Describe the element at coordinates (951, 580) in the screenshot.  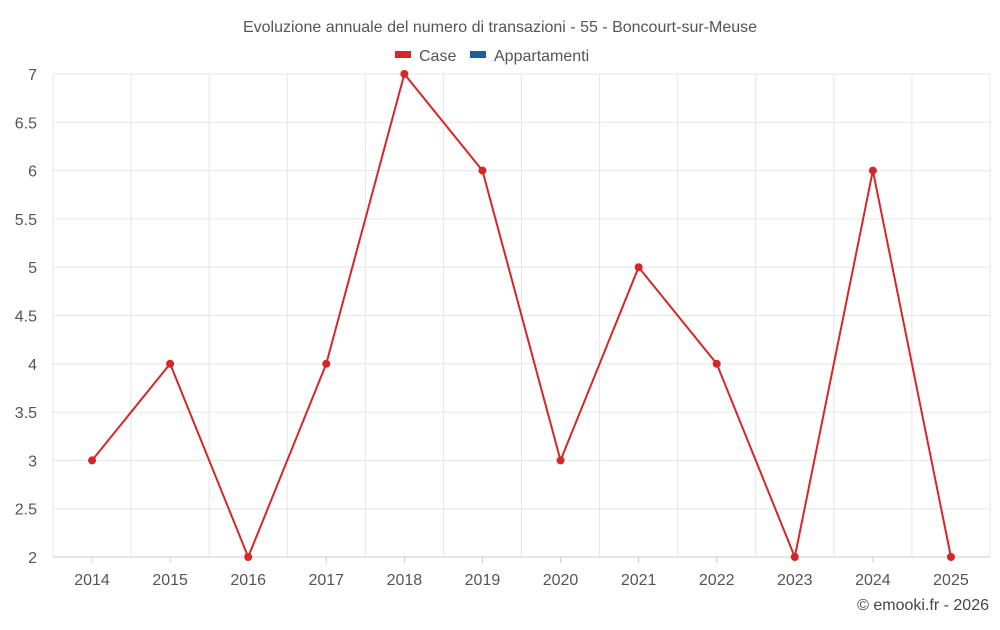
I see `x-tick-label: 2025` at that location.